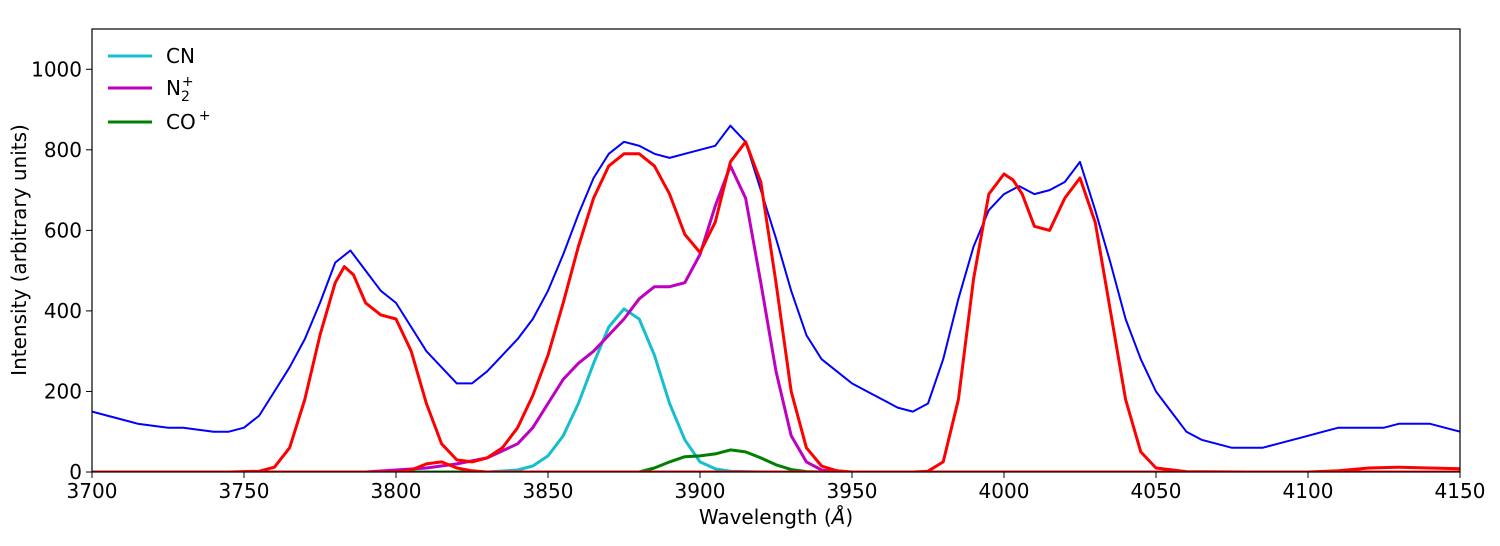 The image size is (1500, 546). What do you see at coordinates (180, 56) in the screenshot?
I see `legend-label-cn: CN` at bounding box center [180, 56].